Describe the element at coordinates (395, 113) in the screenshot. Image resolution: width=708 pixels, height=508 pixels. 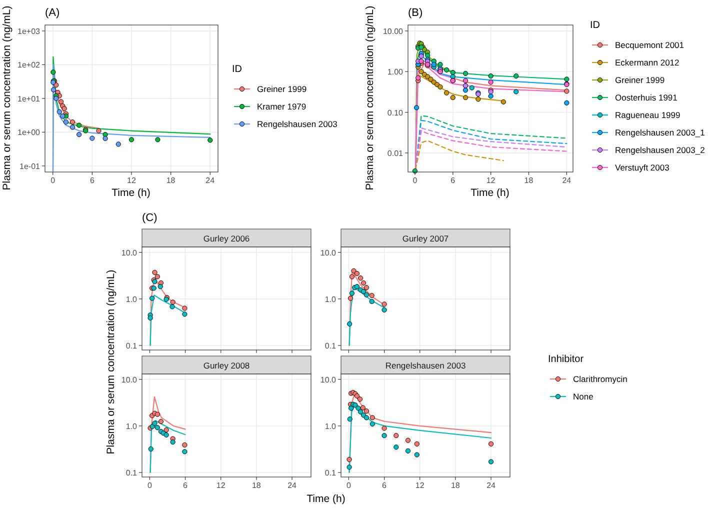
I see `y-tick-label: 0.10` at that location.